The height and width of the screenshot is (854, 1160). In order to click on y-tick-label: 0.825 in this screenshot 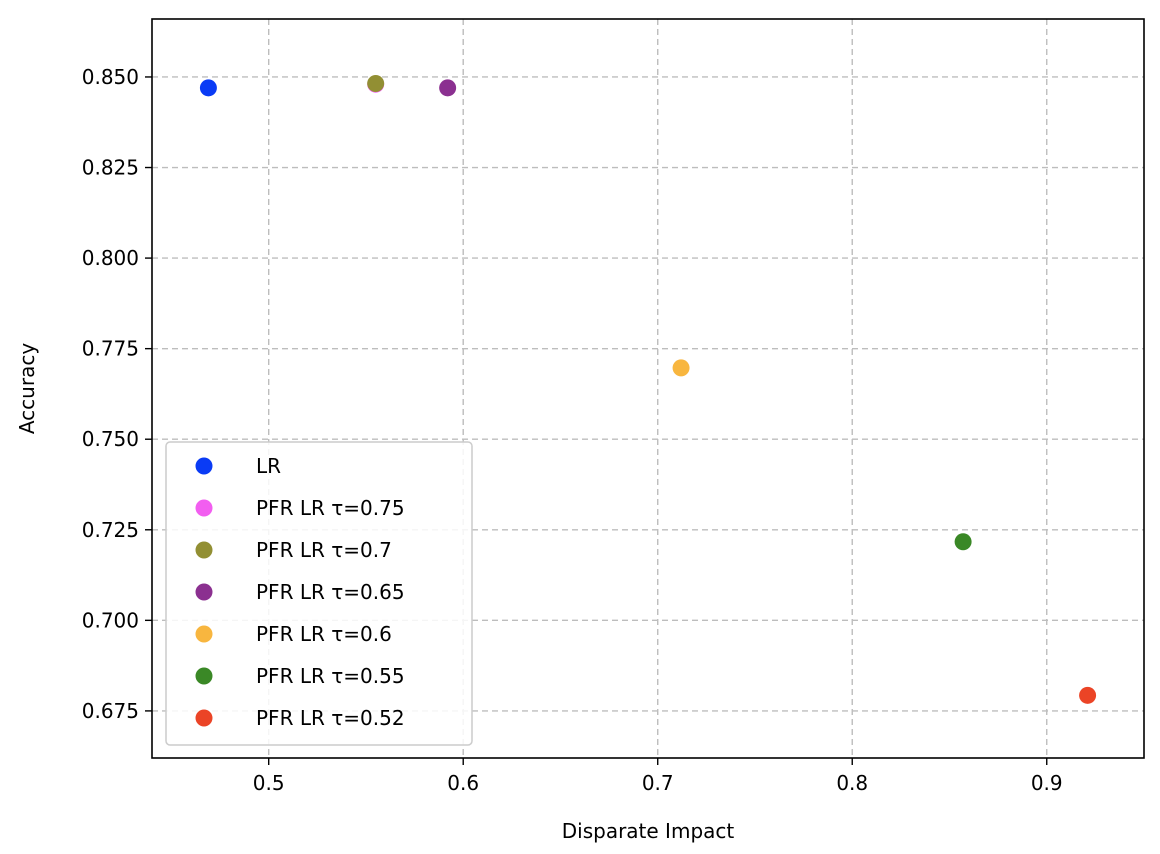, I will do `click(110, 168)`.